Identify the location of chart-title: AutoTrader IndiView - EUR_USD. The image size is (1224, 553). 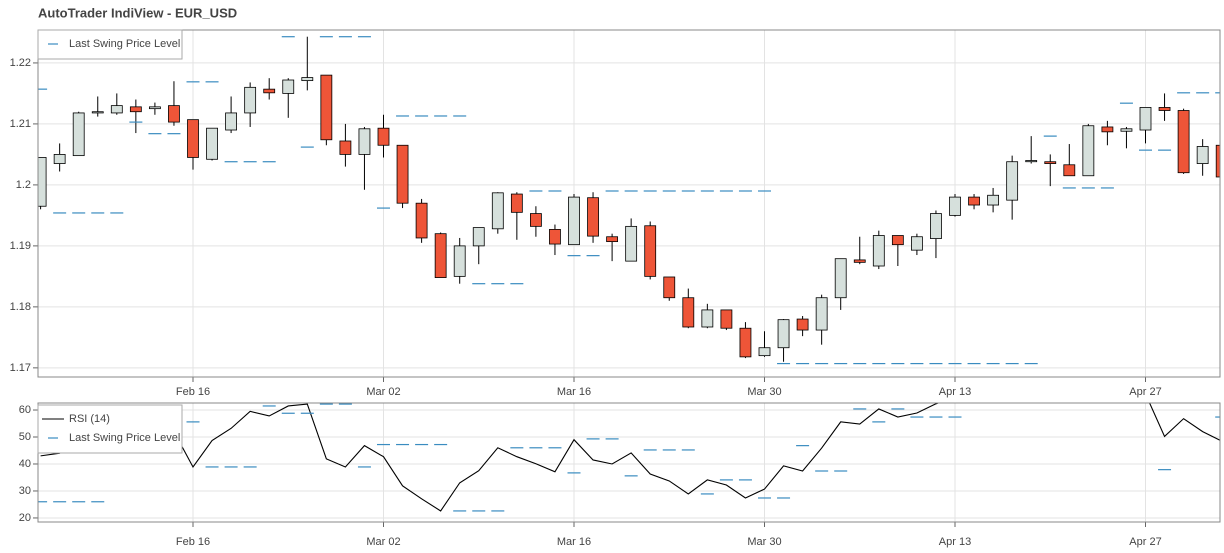
(137, 12).